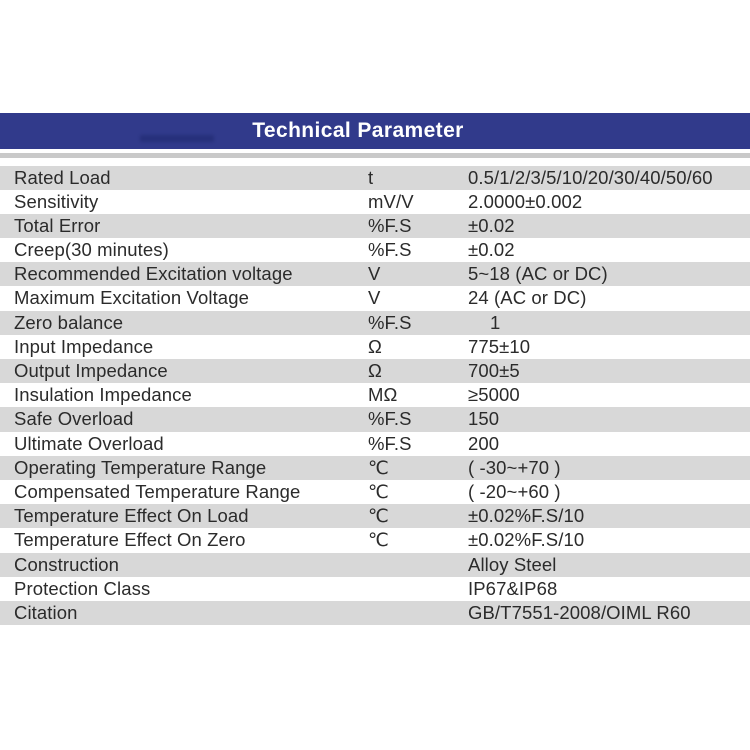 The image size is (750, 750). What do you see at coordinates (91, 250) in the screenshot?
I see `param-name-cell: Creep(30 minutes)` at bounding box center [91, 250].